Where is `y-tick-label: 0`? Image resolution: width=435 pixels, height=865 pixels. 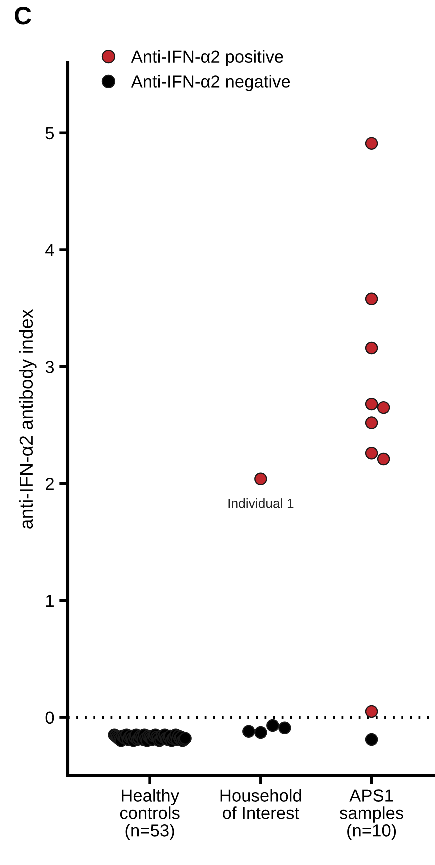 y-tick-label: 0 is located at coordinates (50, 718).